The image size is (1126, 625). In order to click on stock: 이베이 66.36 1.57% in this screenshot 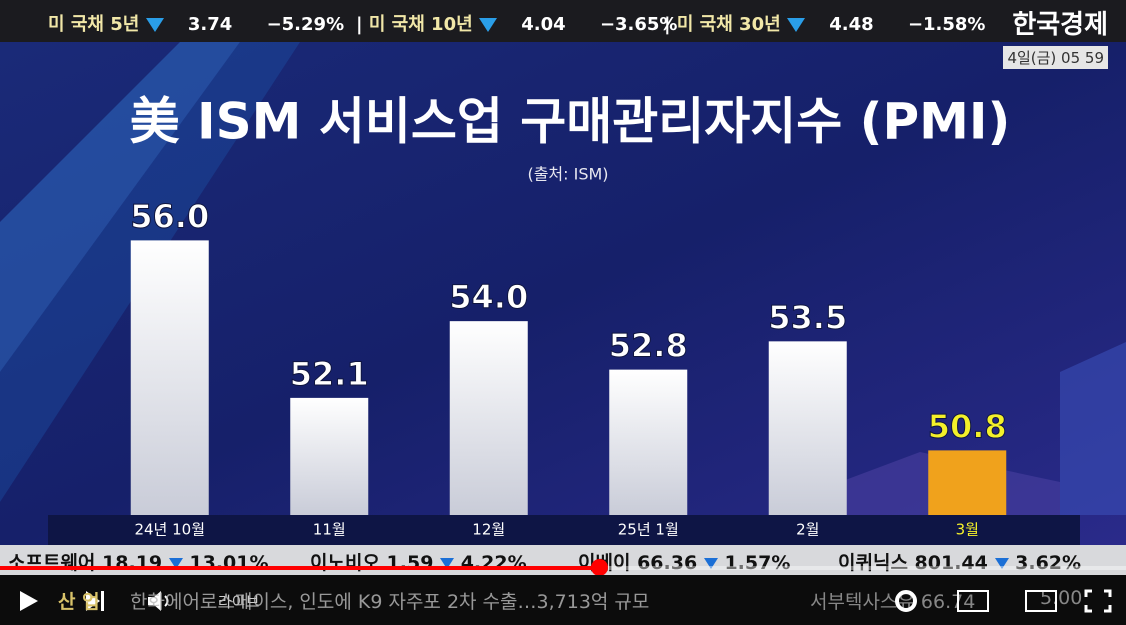, I will do `click(684, 561)`.